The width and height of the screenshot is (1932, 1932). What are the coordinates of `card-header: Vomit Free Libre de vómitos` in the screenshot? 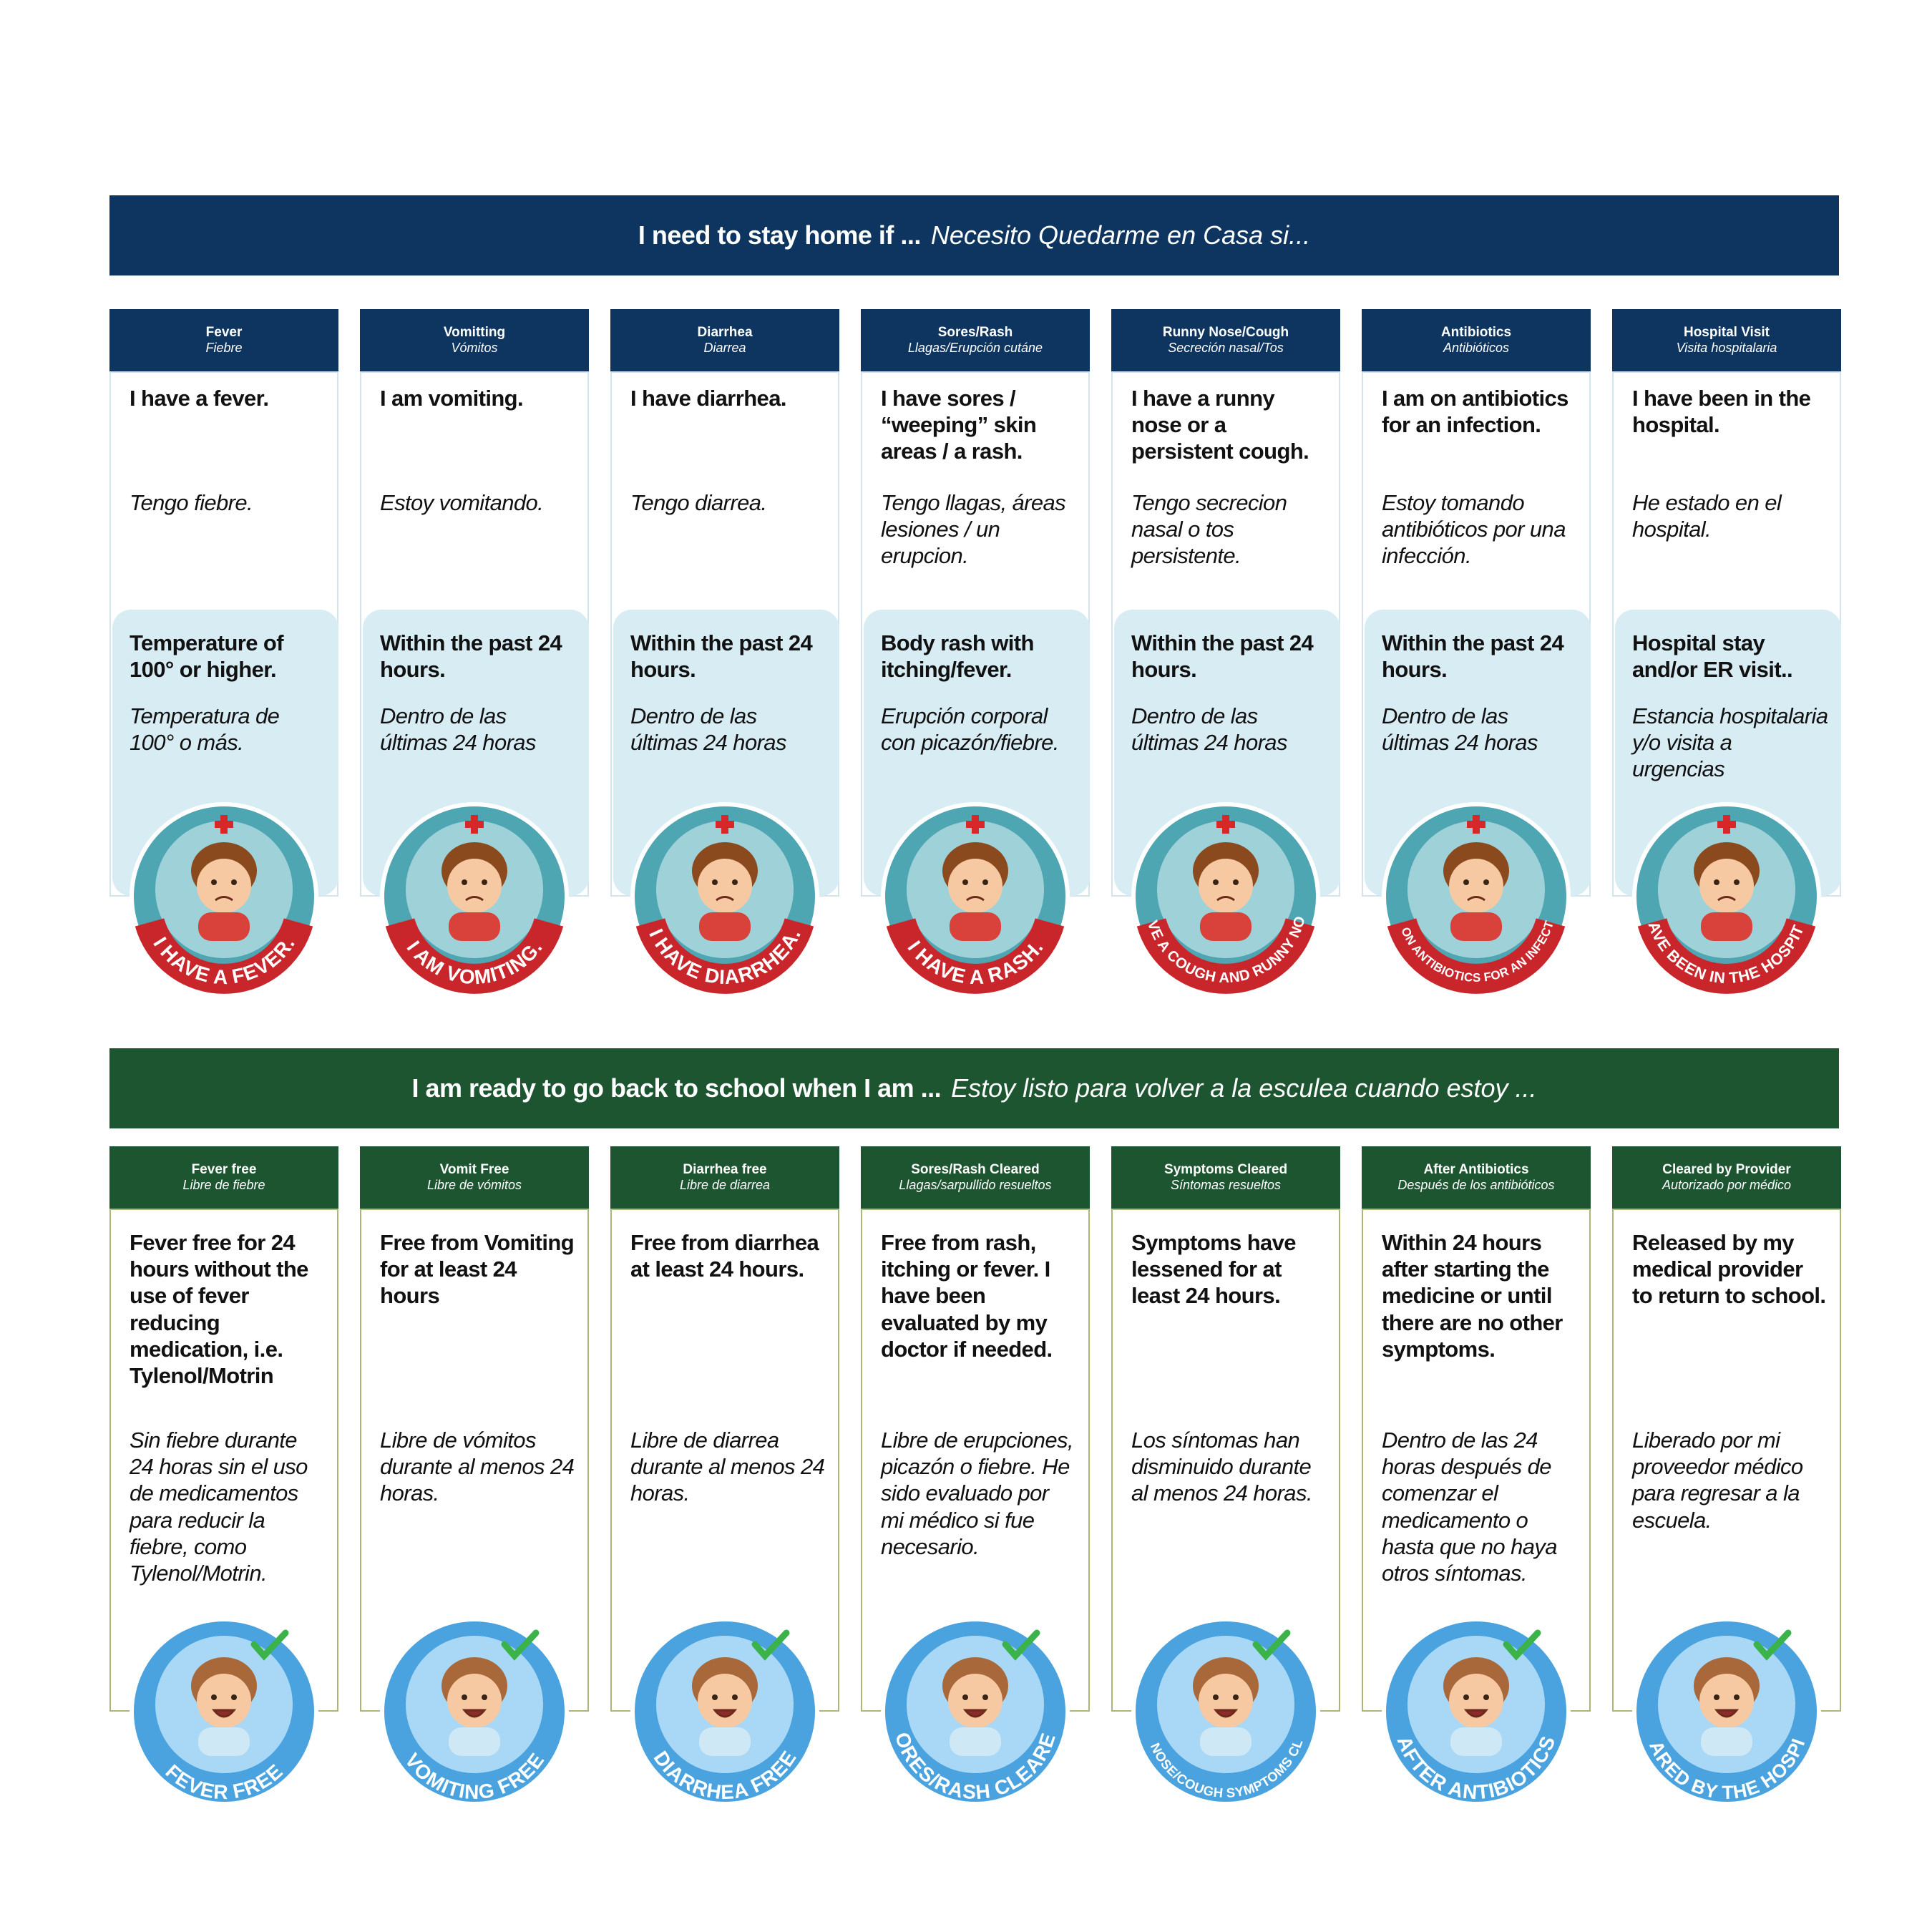 It's located at (474, 1177).